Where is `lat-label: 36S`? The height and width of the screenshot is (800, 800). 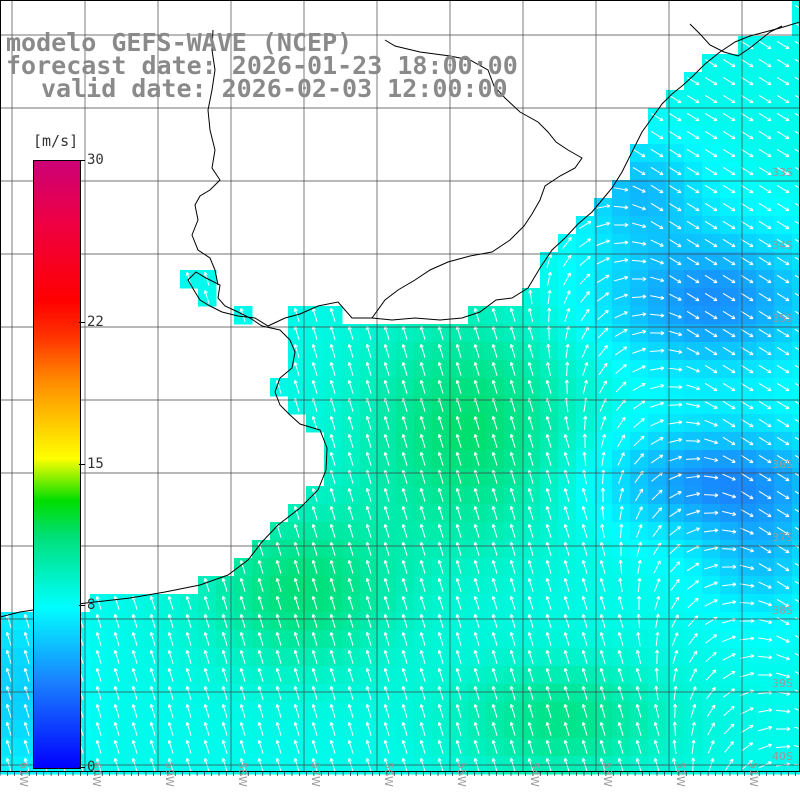
lat-label: 36S is located at coordinates (782, 464).